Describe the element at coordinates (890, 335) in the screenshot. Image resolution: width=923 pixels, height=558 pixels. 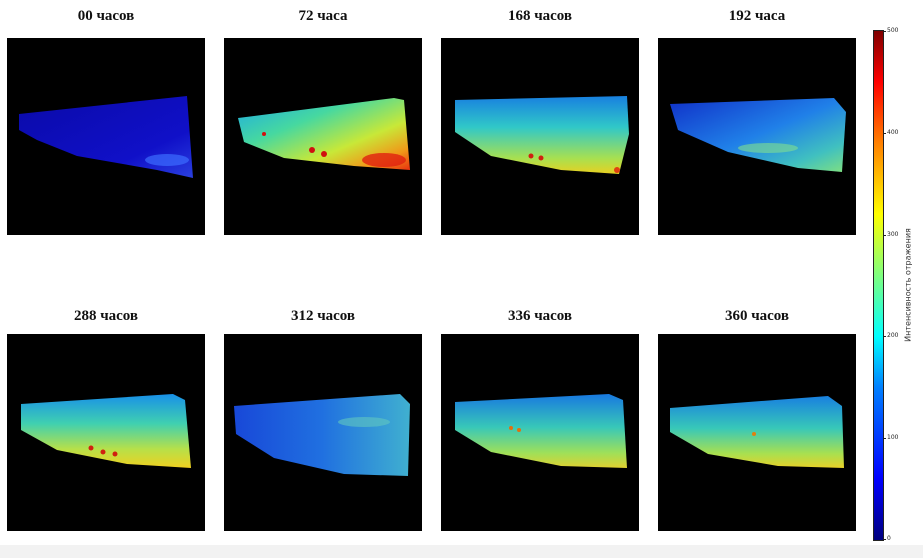
I see `colorbar-tick: 200` at that location.